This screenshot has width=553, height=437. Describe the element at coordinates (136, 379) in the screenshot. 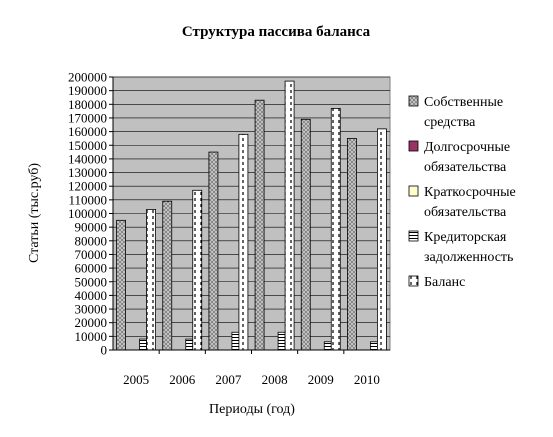

I see `x-tick-label: 2005` at that location.